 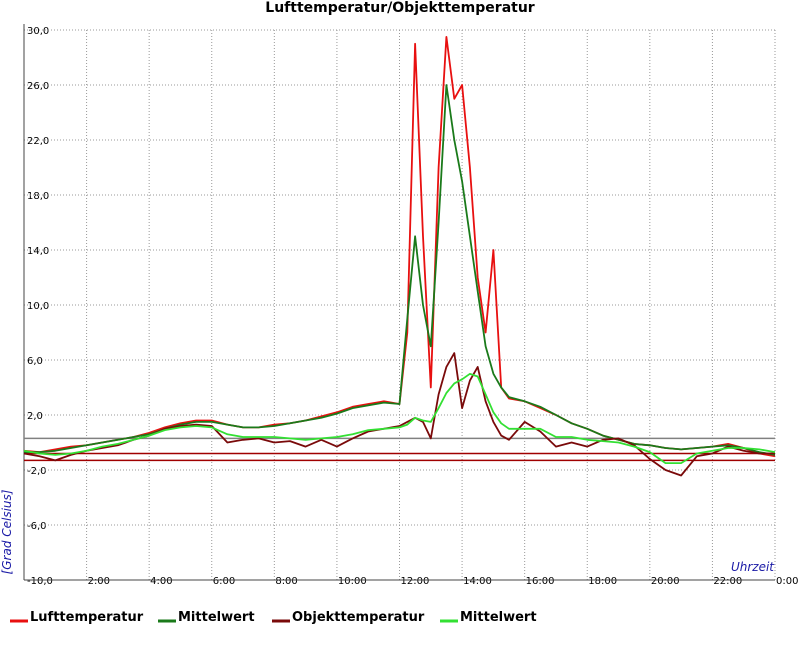 I want to click on x-tick-label: 8:00, so click(x=286, y=581).